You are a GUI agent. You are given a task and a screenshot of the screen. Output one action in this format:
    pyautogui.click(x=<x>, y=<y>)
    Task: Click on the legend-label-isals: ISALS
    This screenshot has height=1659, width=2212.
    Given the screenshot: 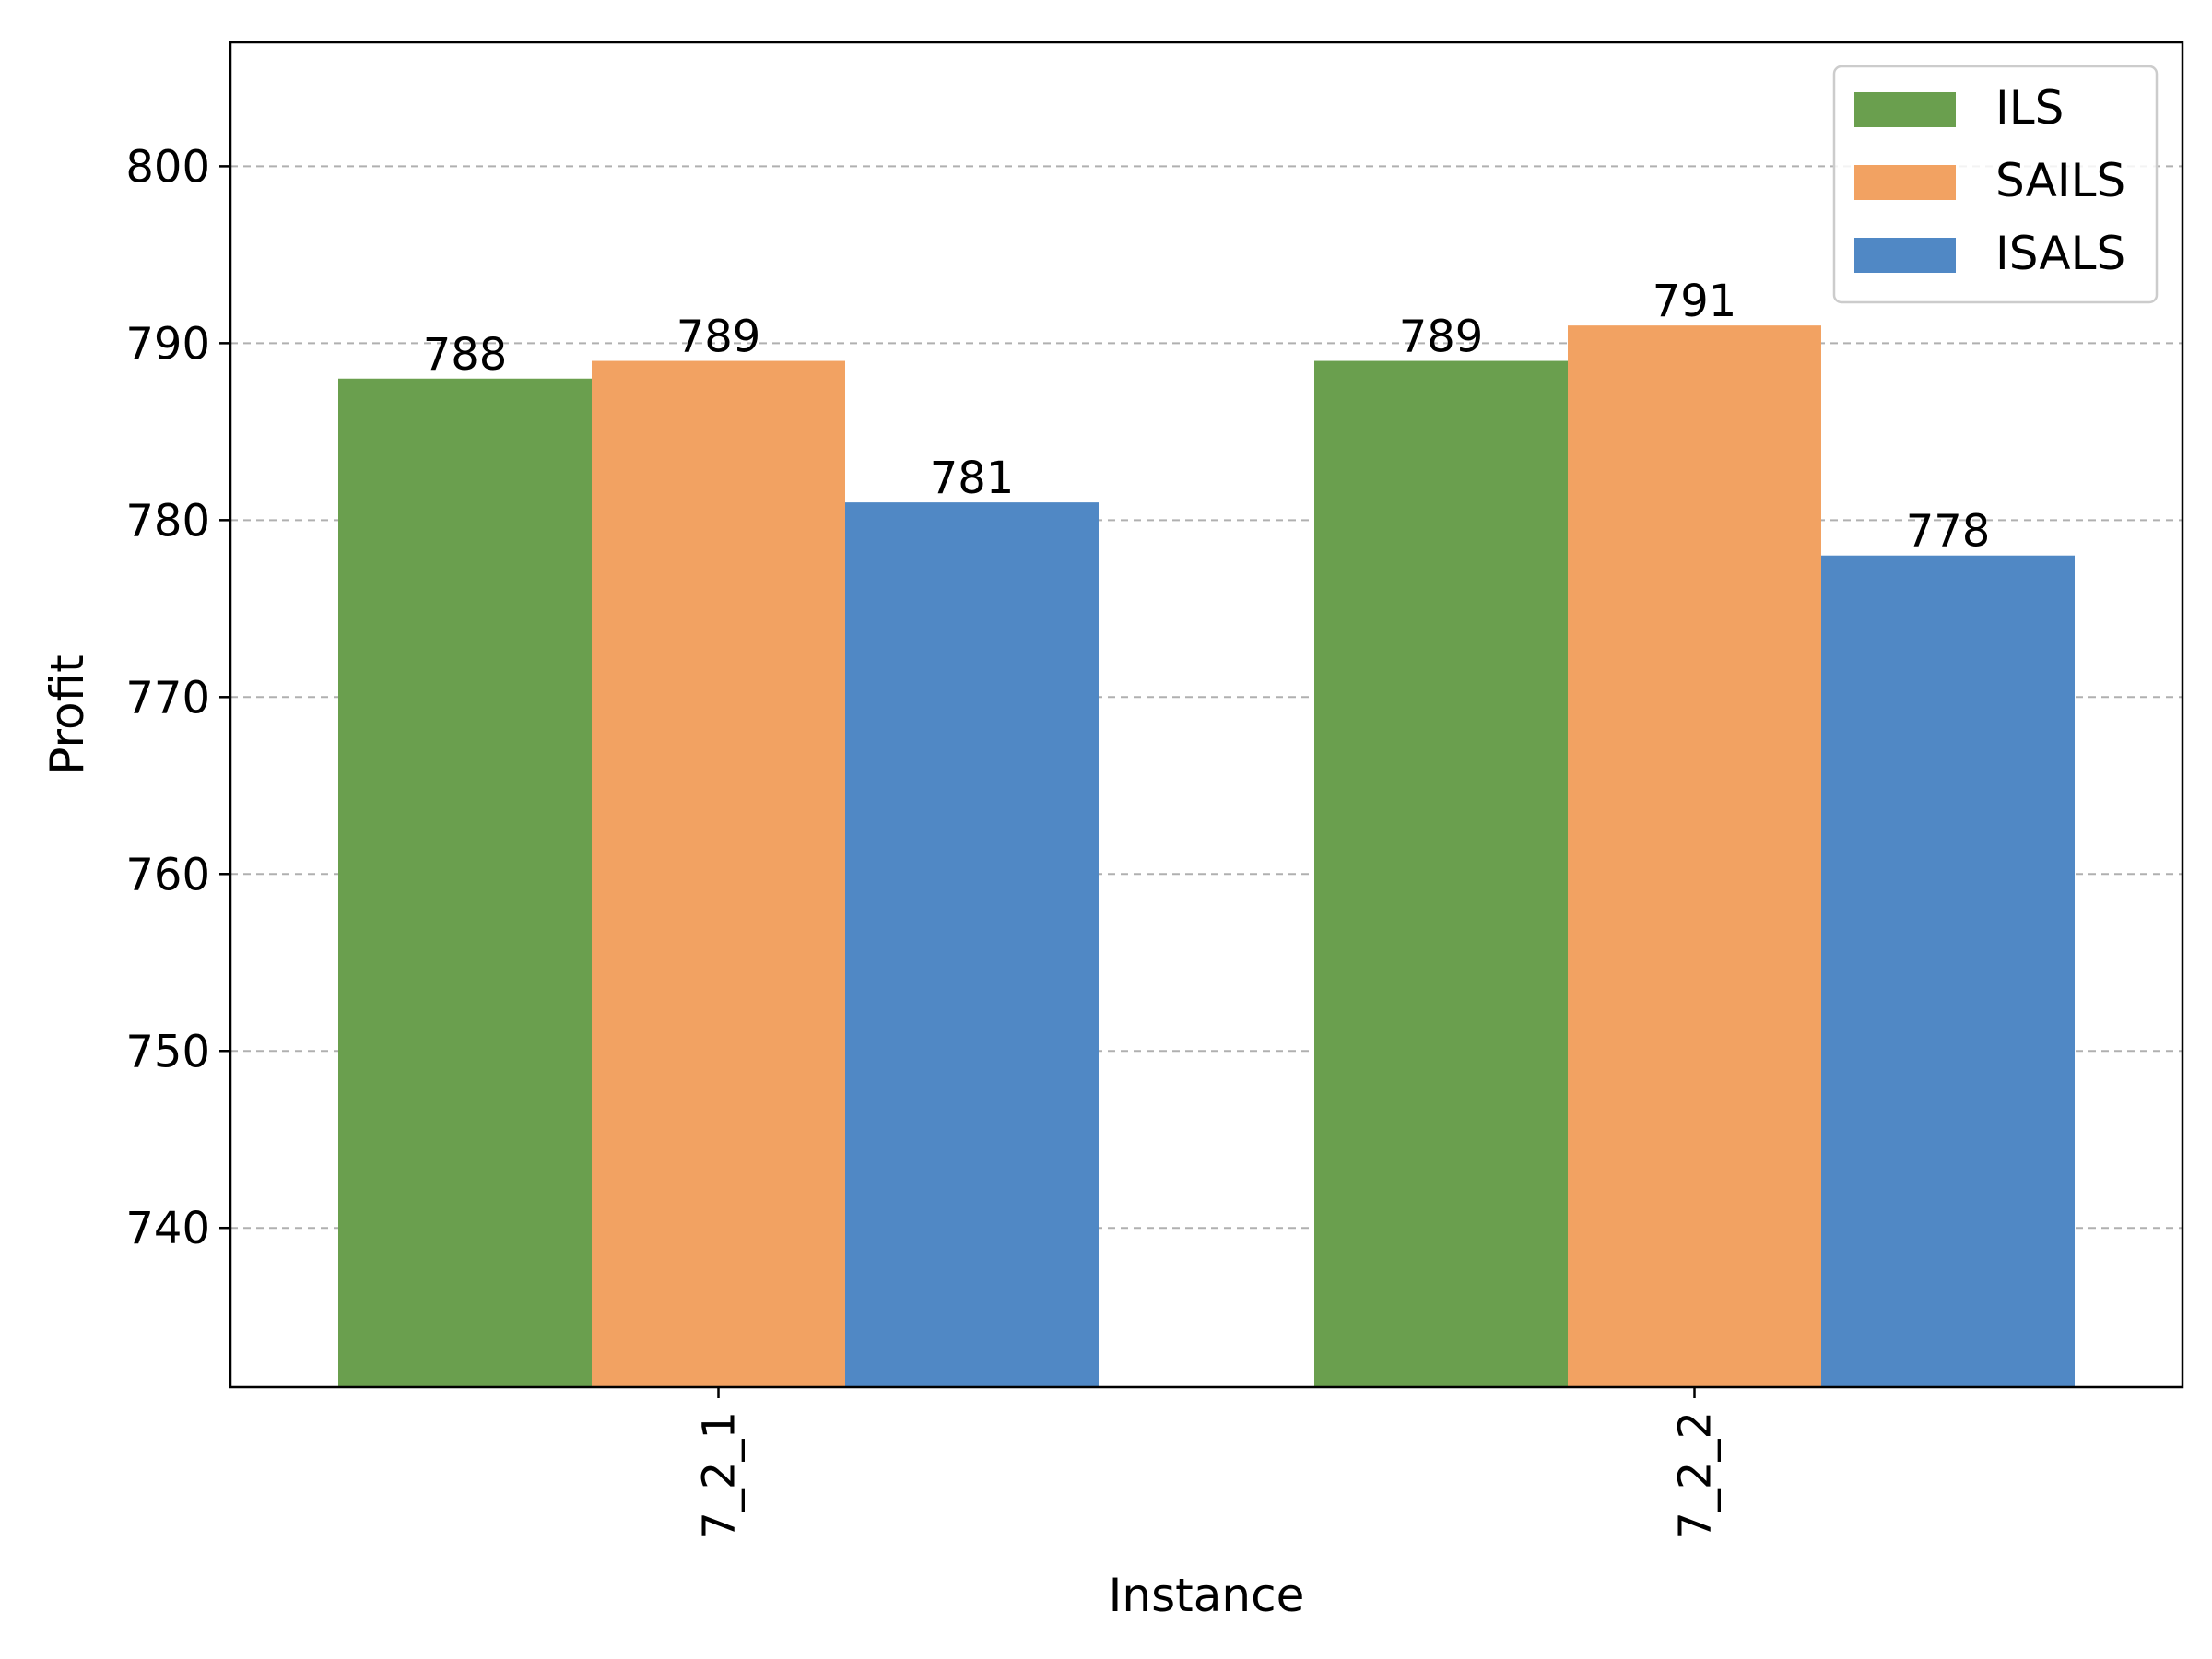 What is the action you would take?
    pyautogui.click(x=2060, y=253)
    